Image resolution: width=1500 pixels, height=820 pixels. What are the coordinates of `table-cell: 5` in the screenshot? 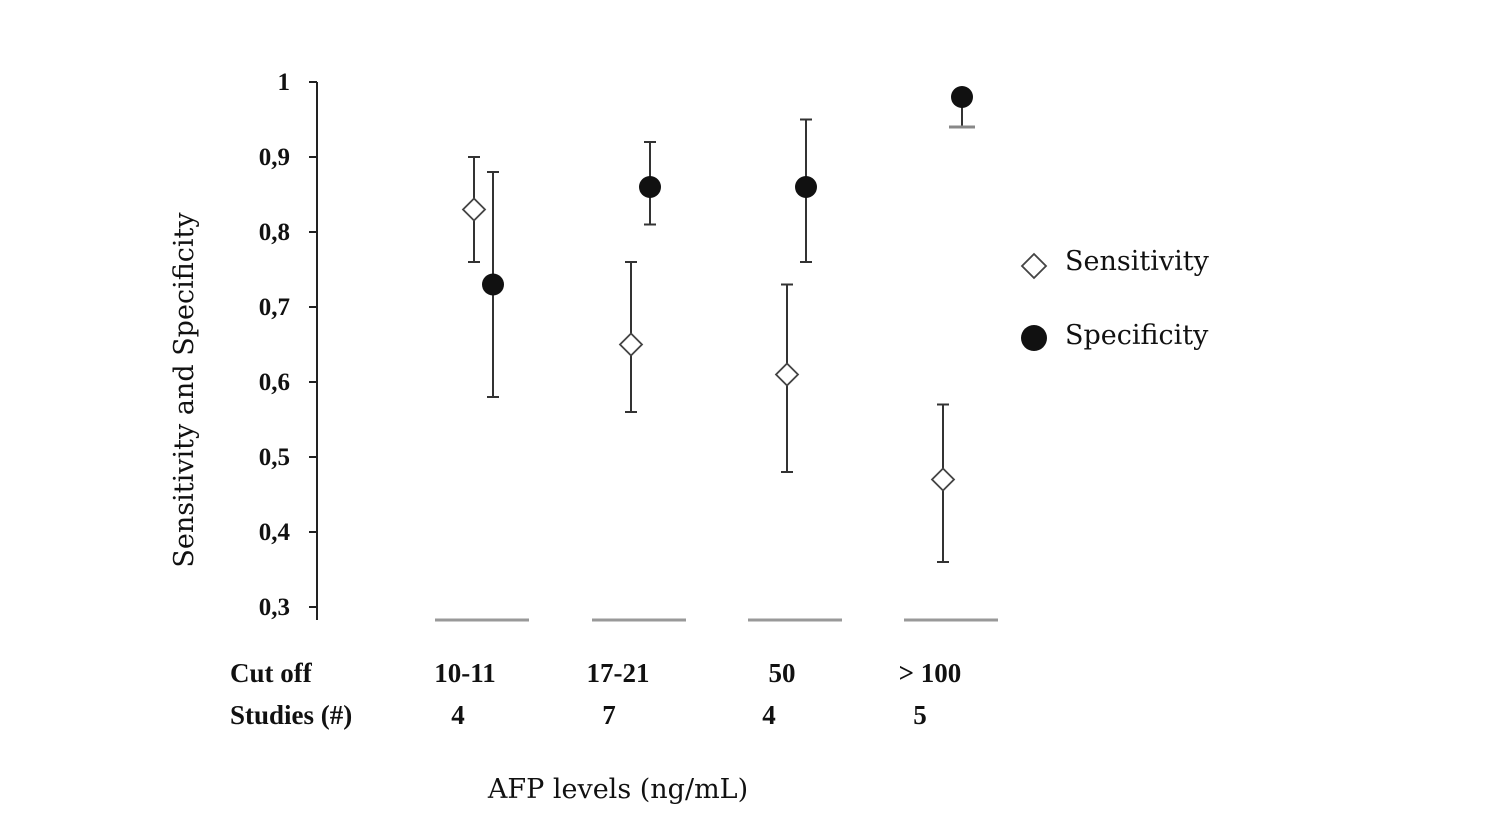 It's located at (920, 715).